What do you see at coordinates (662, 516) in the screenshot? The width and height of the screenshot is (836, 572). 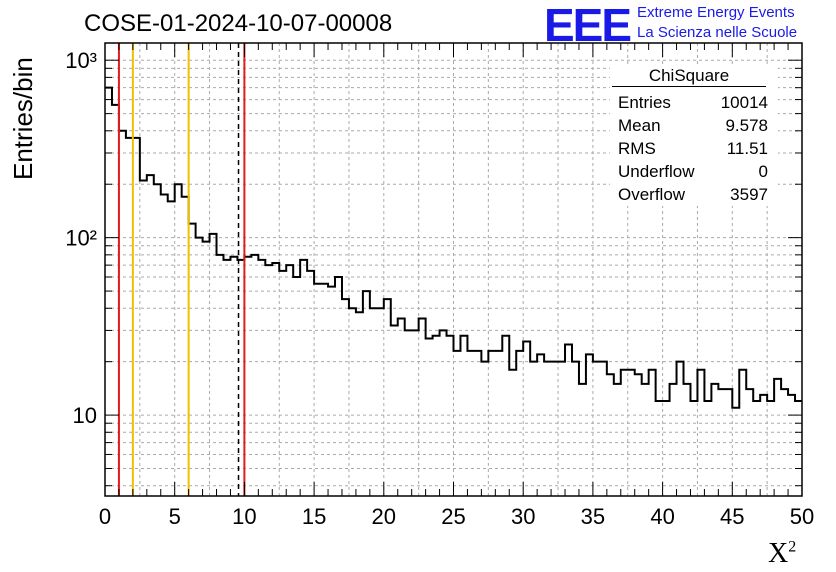 I see `x-tick-label: 40` at bounding box center [662, 516].